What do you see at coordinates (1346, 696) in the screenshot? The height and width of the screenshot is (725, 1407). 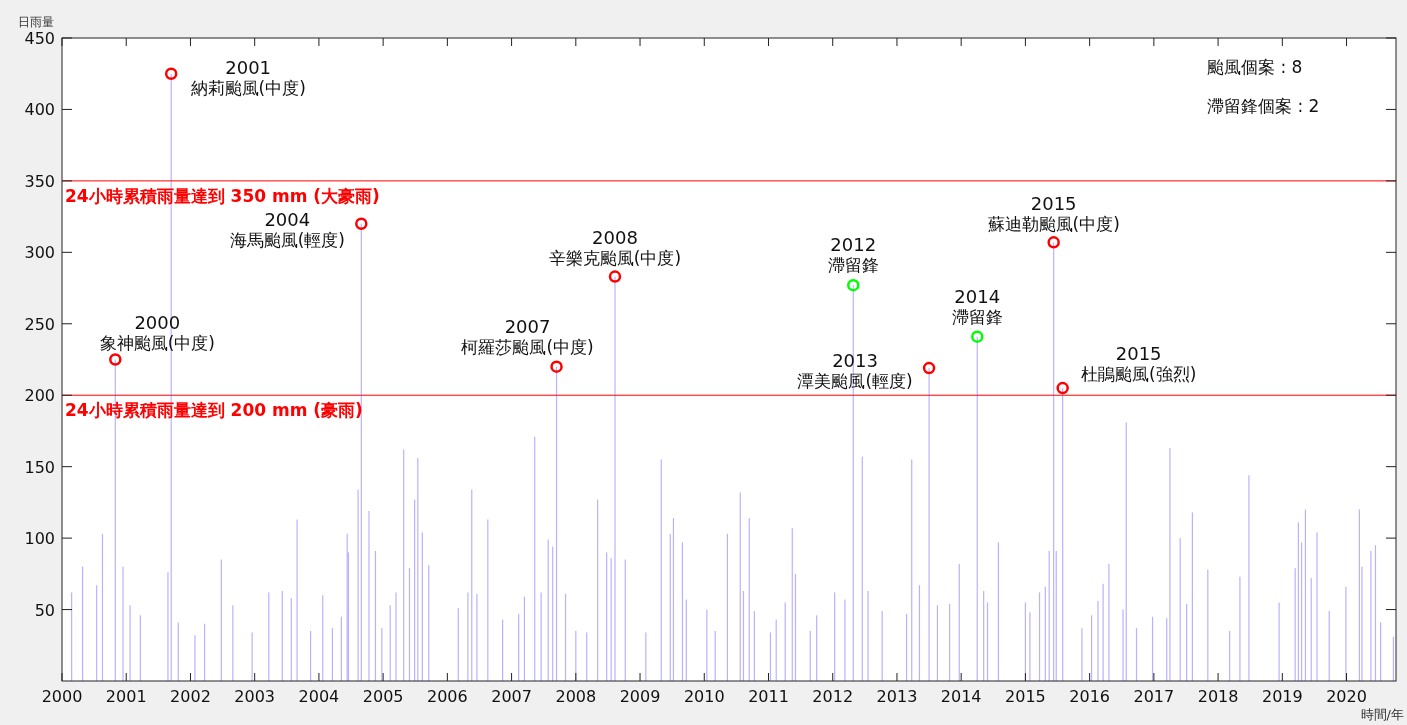 I see `x-tick-label: 2020` at bounding box center [1346, 696].